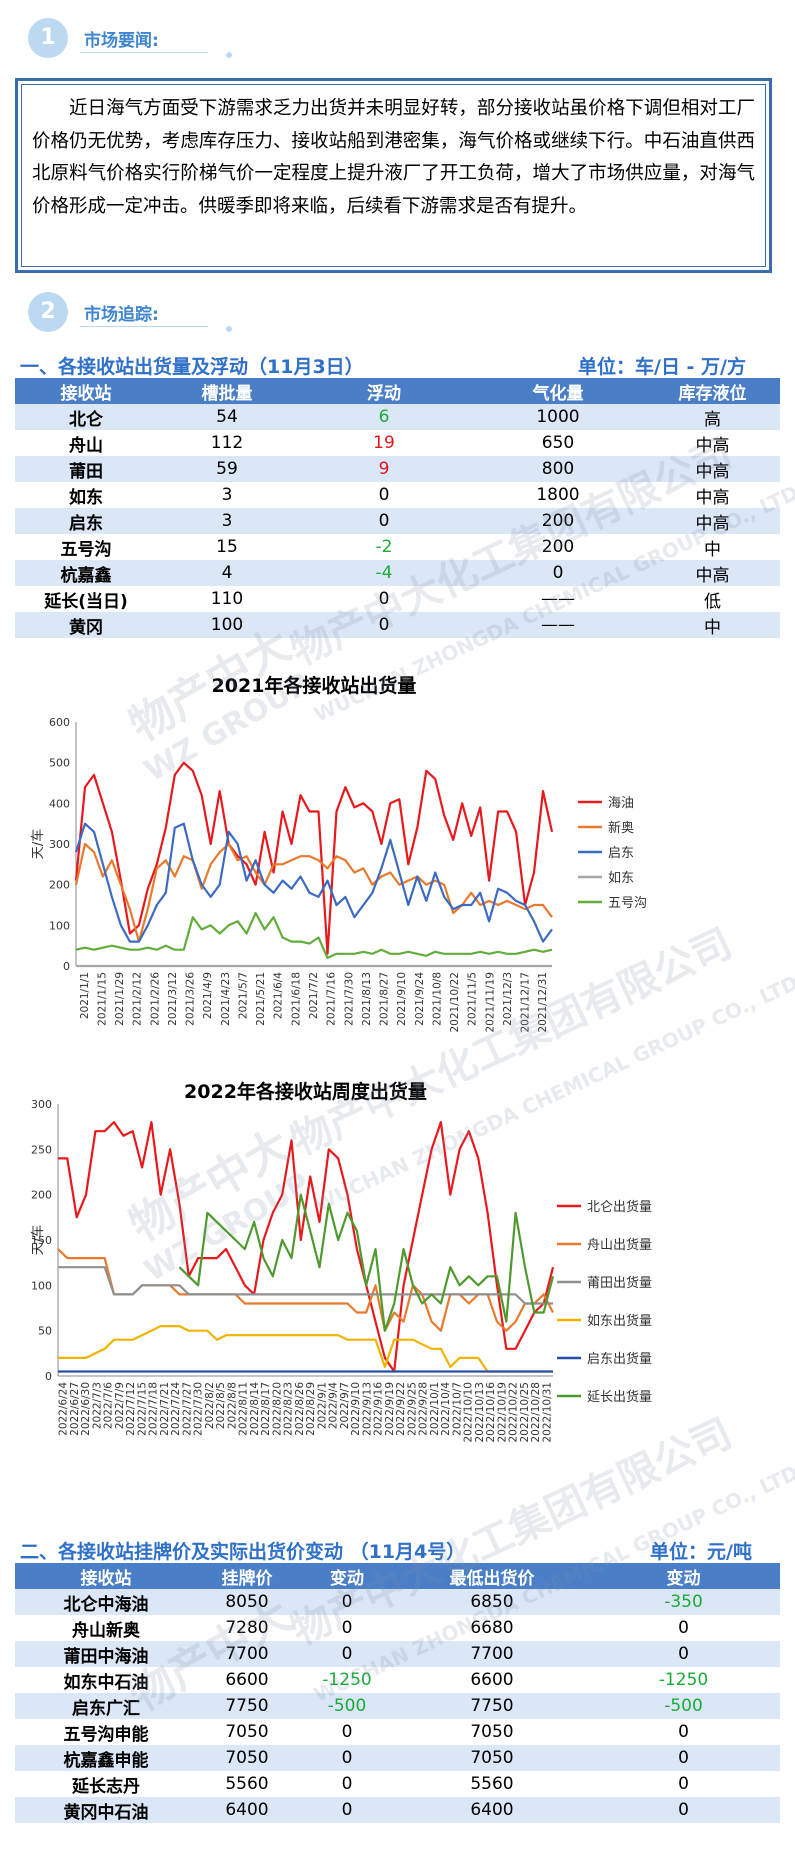 This screenshot has width=795, height=1849. I want to click on table-row: 五号沟 15 -2 200 中, so click(397, 547).